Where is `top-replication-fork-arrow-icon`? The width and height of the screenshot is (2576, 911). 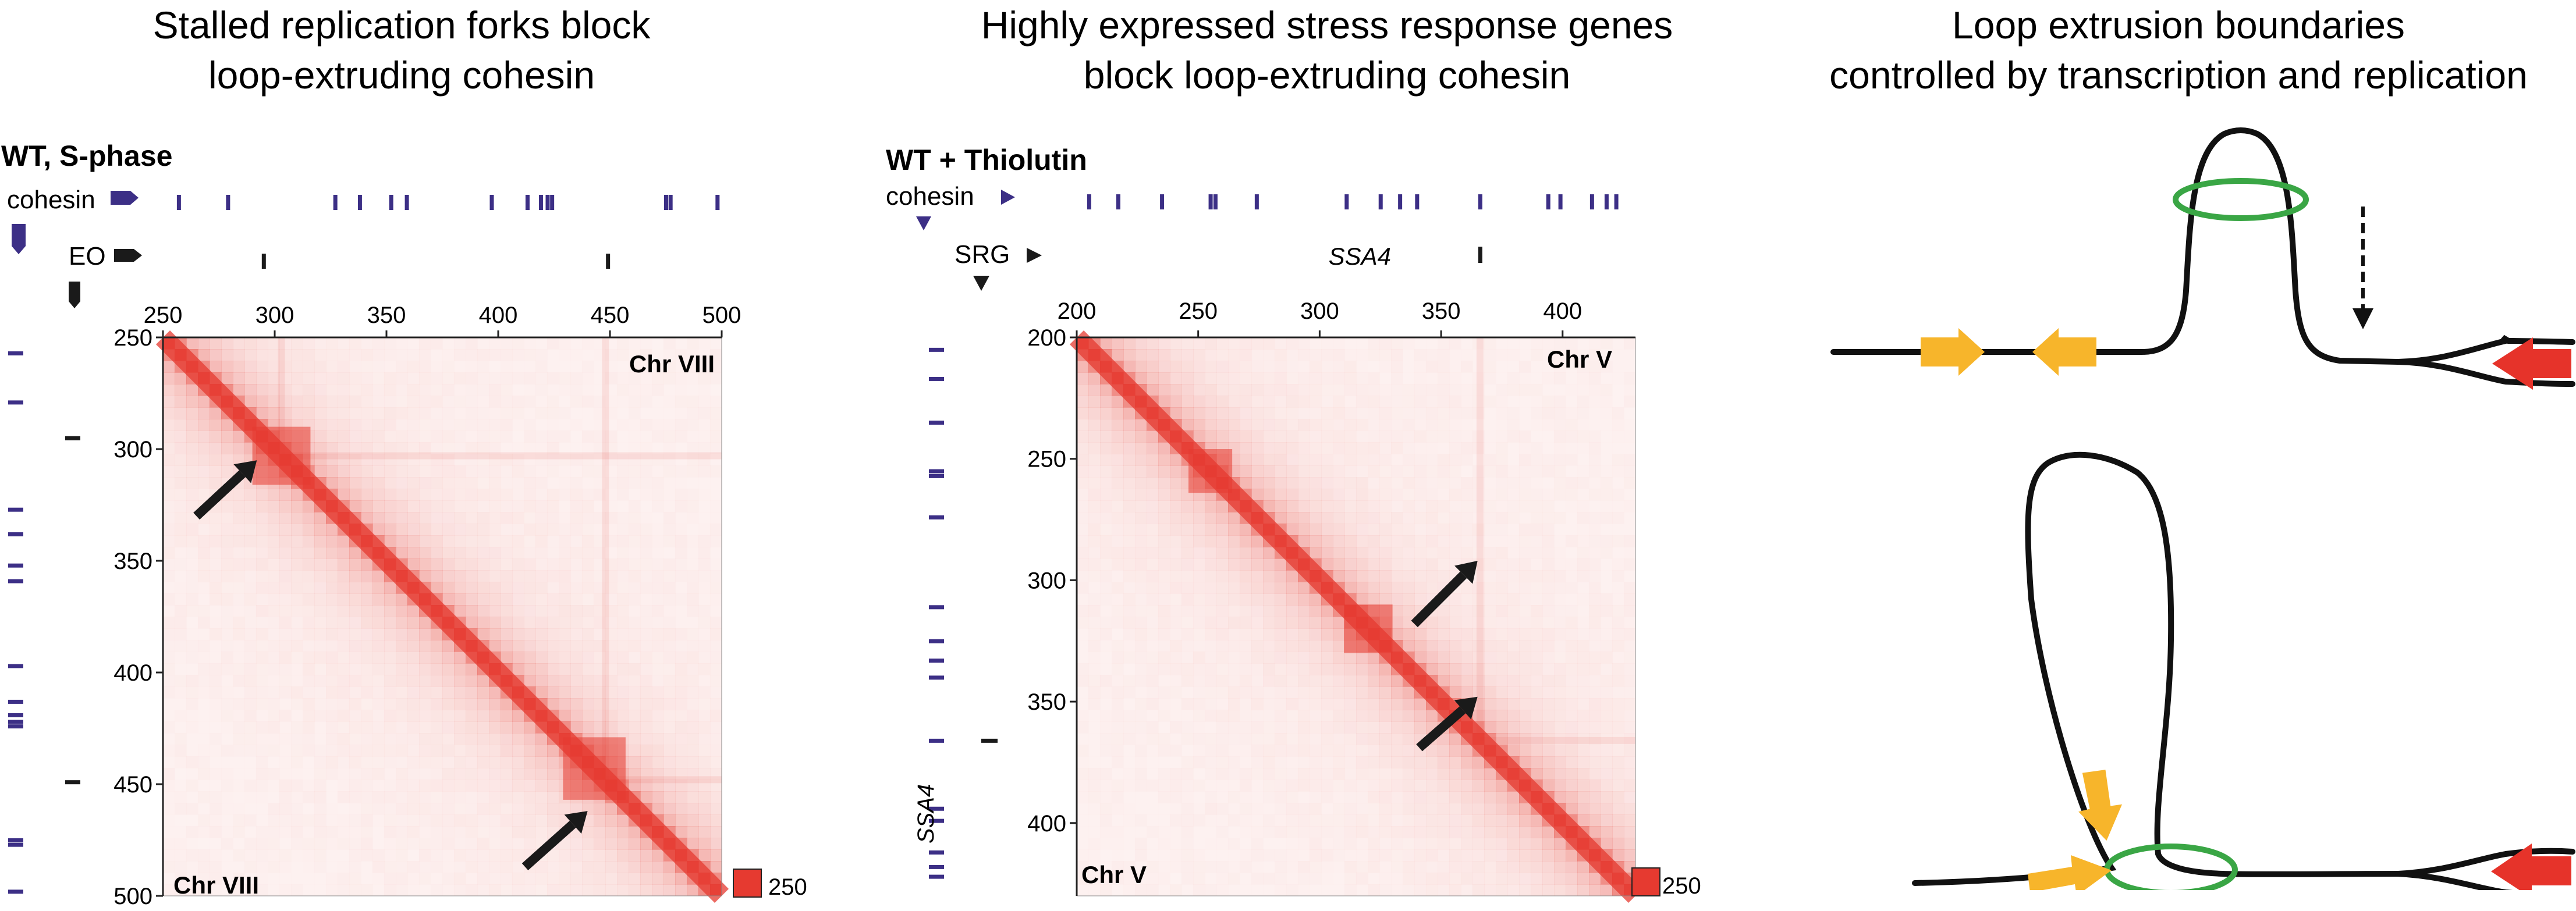
top-replication-fork-arrow-icon is located at coordinates (2531, 363).